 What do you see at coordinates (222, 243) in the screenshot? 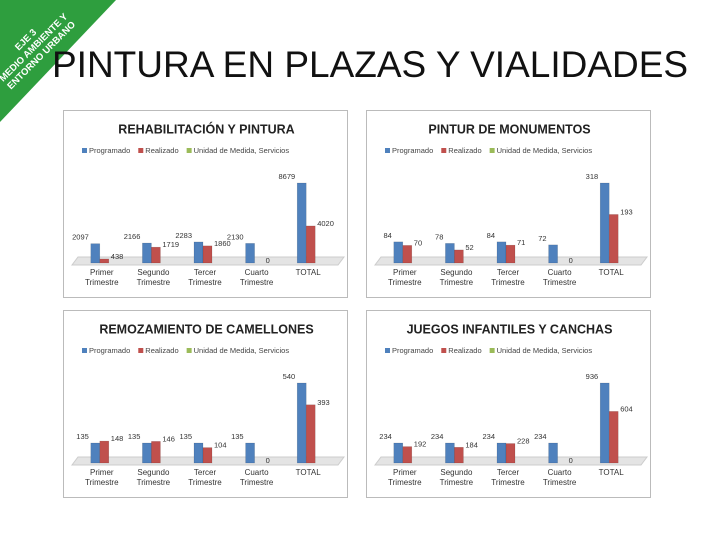
I see `data-label: 1860` at bounding box center [222, 243].